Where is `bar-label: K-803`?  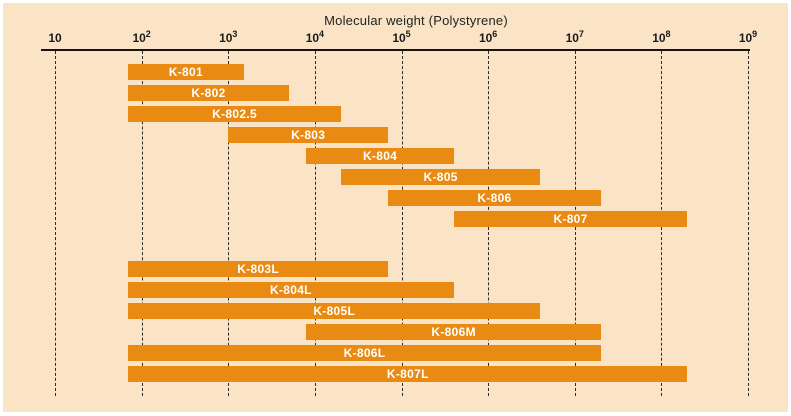 bar-label: K-803 is located at coordinates (308, 135).